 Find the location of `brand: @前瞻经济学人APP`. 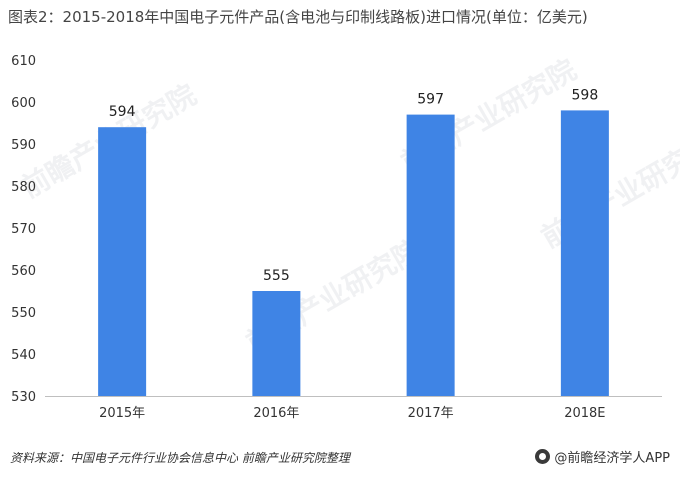

brand: @前瞻经济学人APP is located at coordinates (602, 456).